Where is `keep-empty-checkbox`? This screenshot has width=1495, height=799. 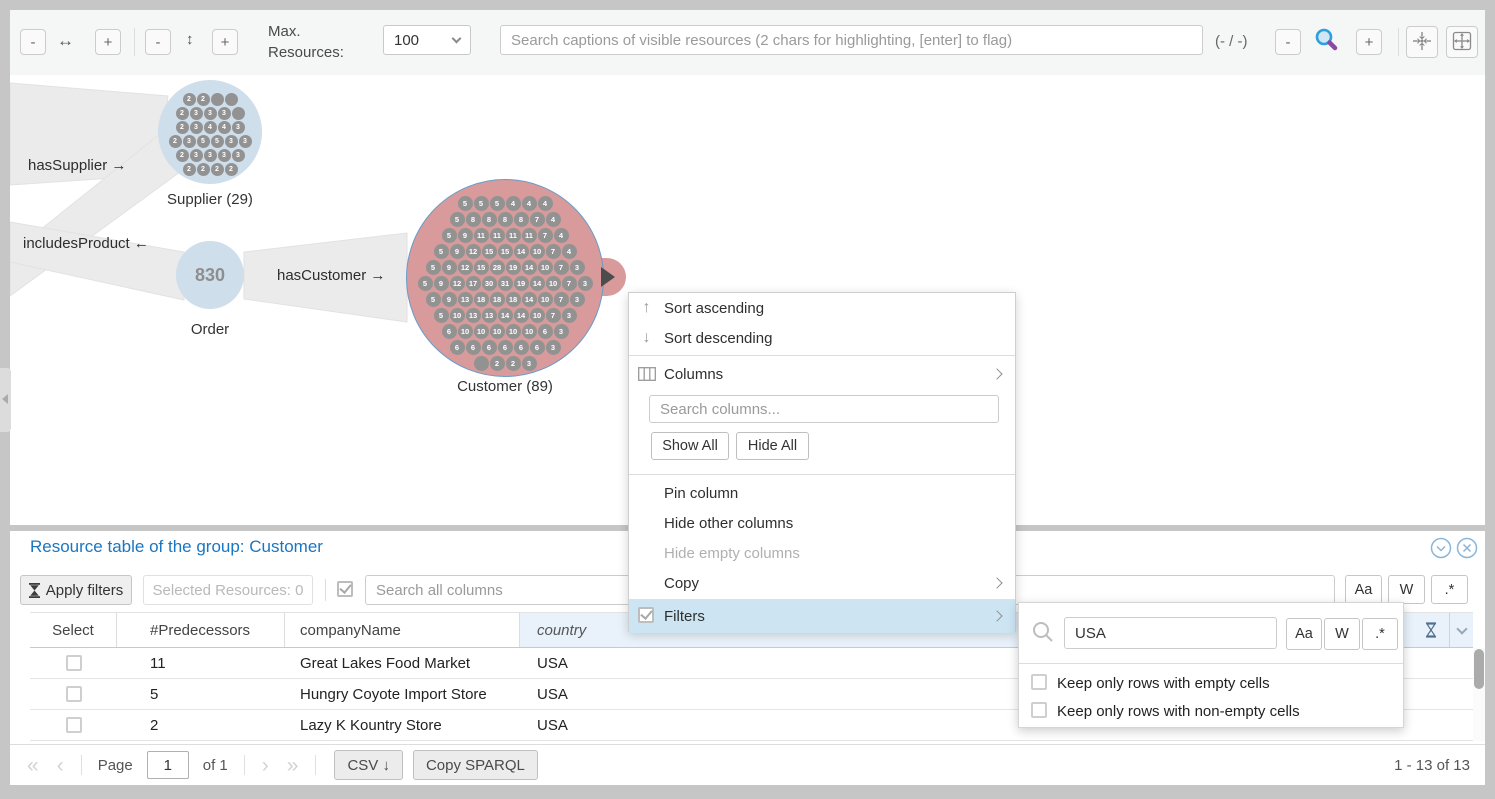 keep-empty-checkbox is located at coordinates (1039, 682).